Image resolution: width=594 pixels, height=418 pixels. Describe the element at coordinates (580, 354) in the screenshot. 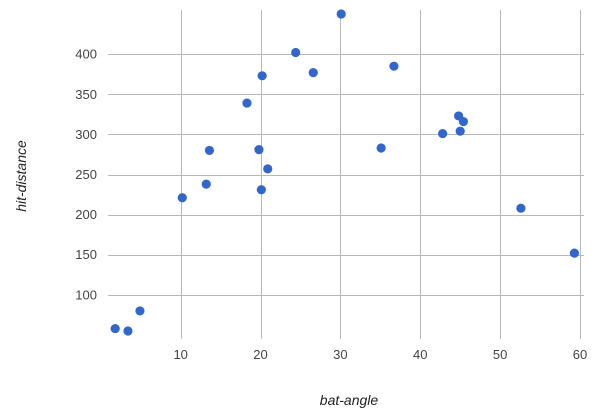

I see `x-tick-label: 60` at that location.